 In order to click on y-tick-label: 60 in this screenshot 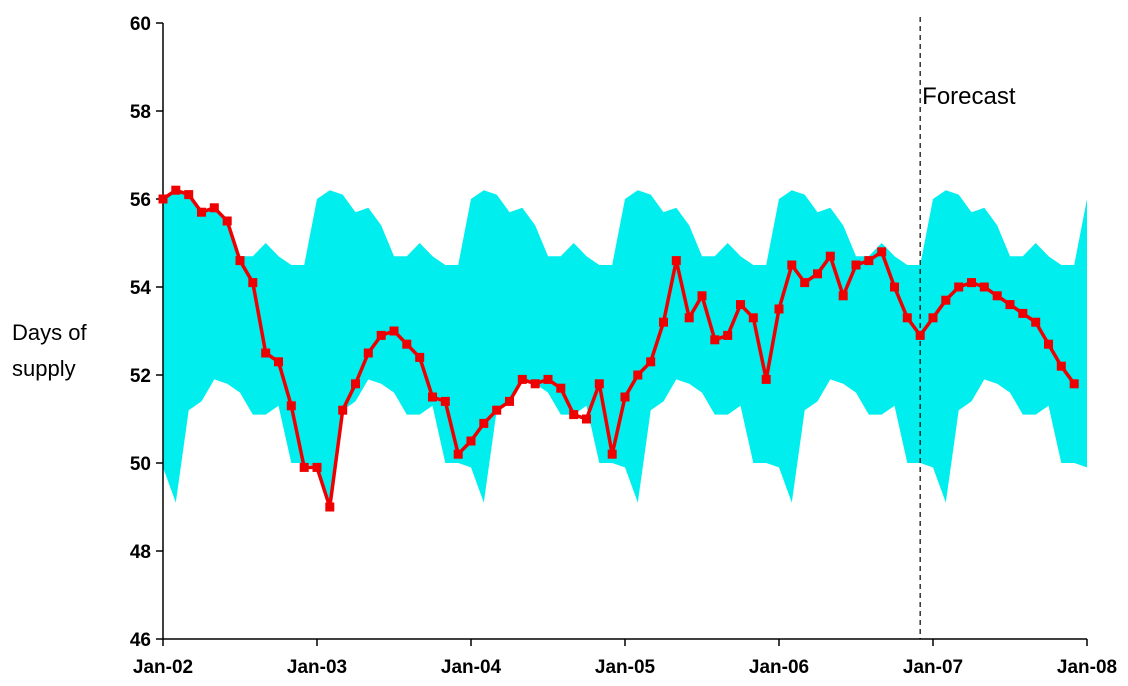, I will do `click(140, 24)`.